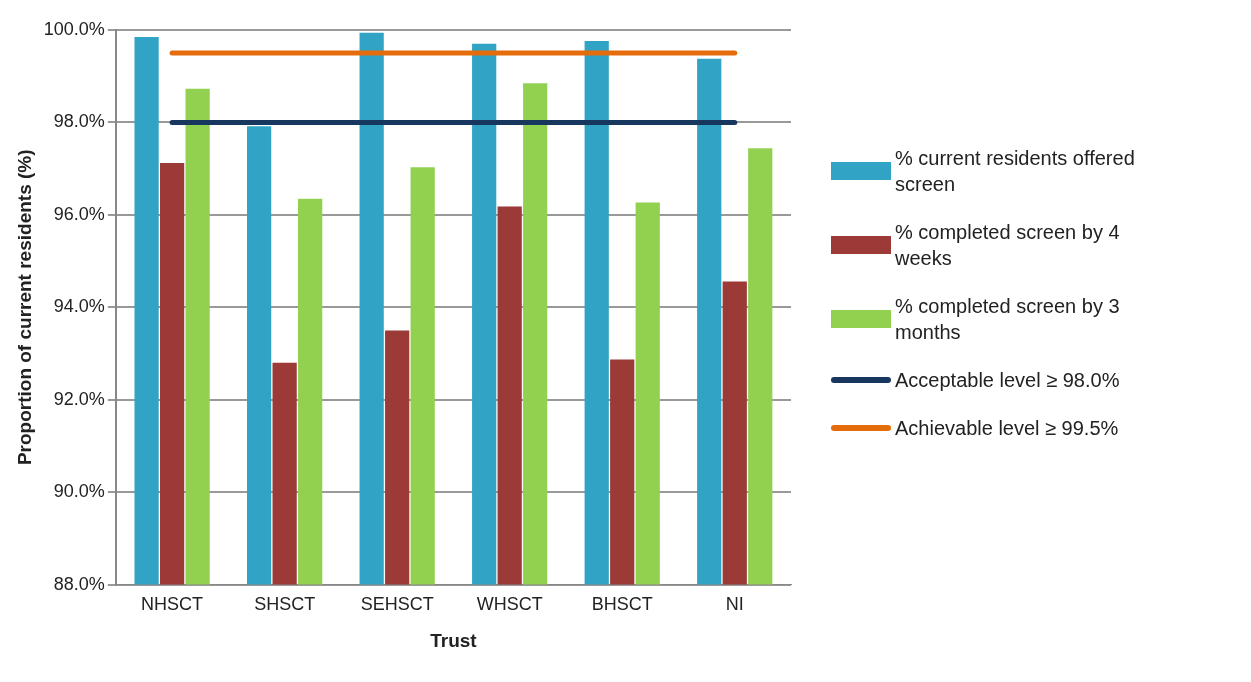 This screenshot has height=682, width=1251. Describe the element at coordinates (397, 604) in the screenshot. I see `x-tick-label: SEHSCT` at that location.